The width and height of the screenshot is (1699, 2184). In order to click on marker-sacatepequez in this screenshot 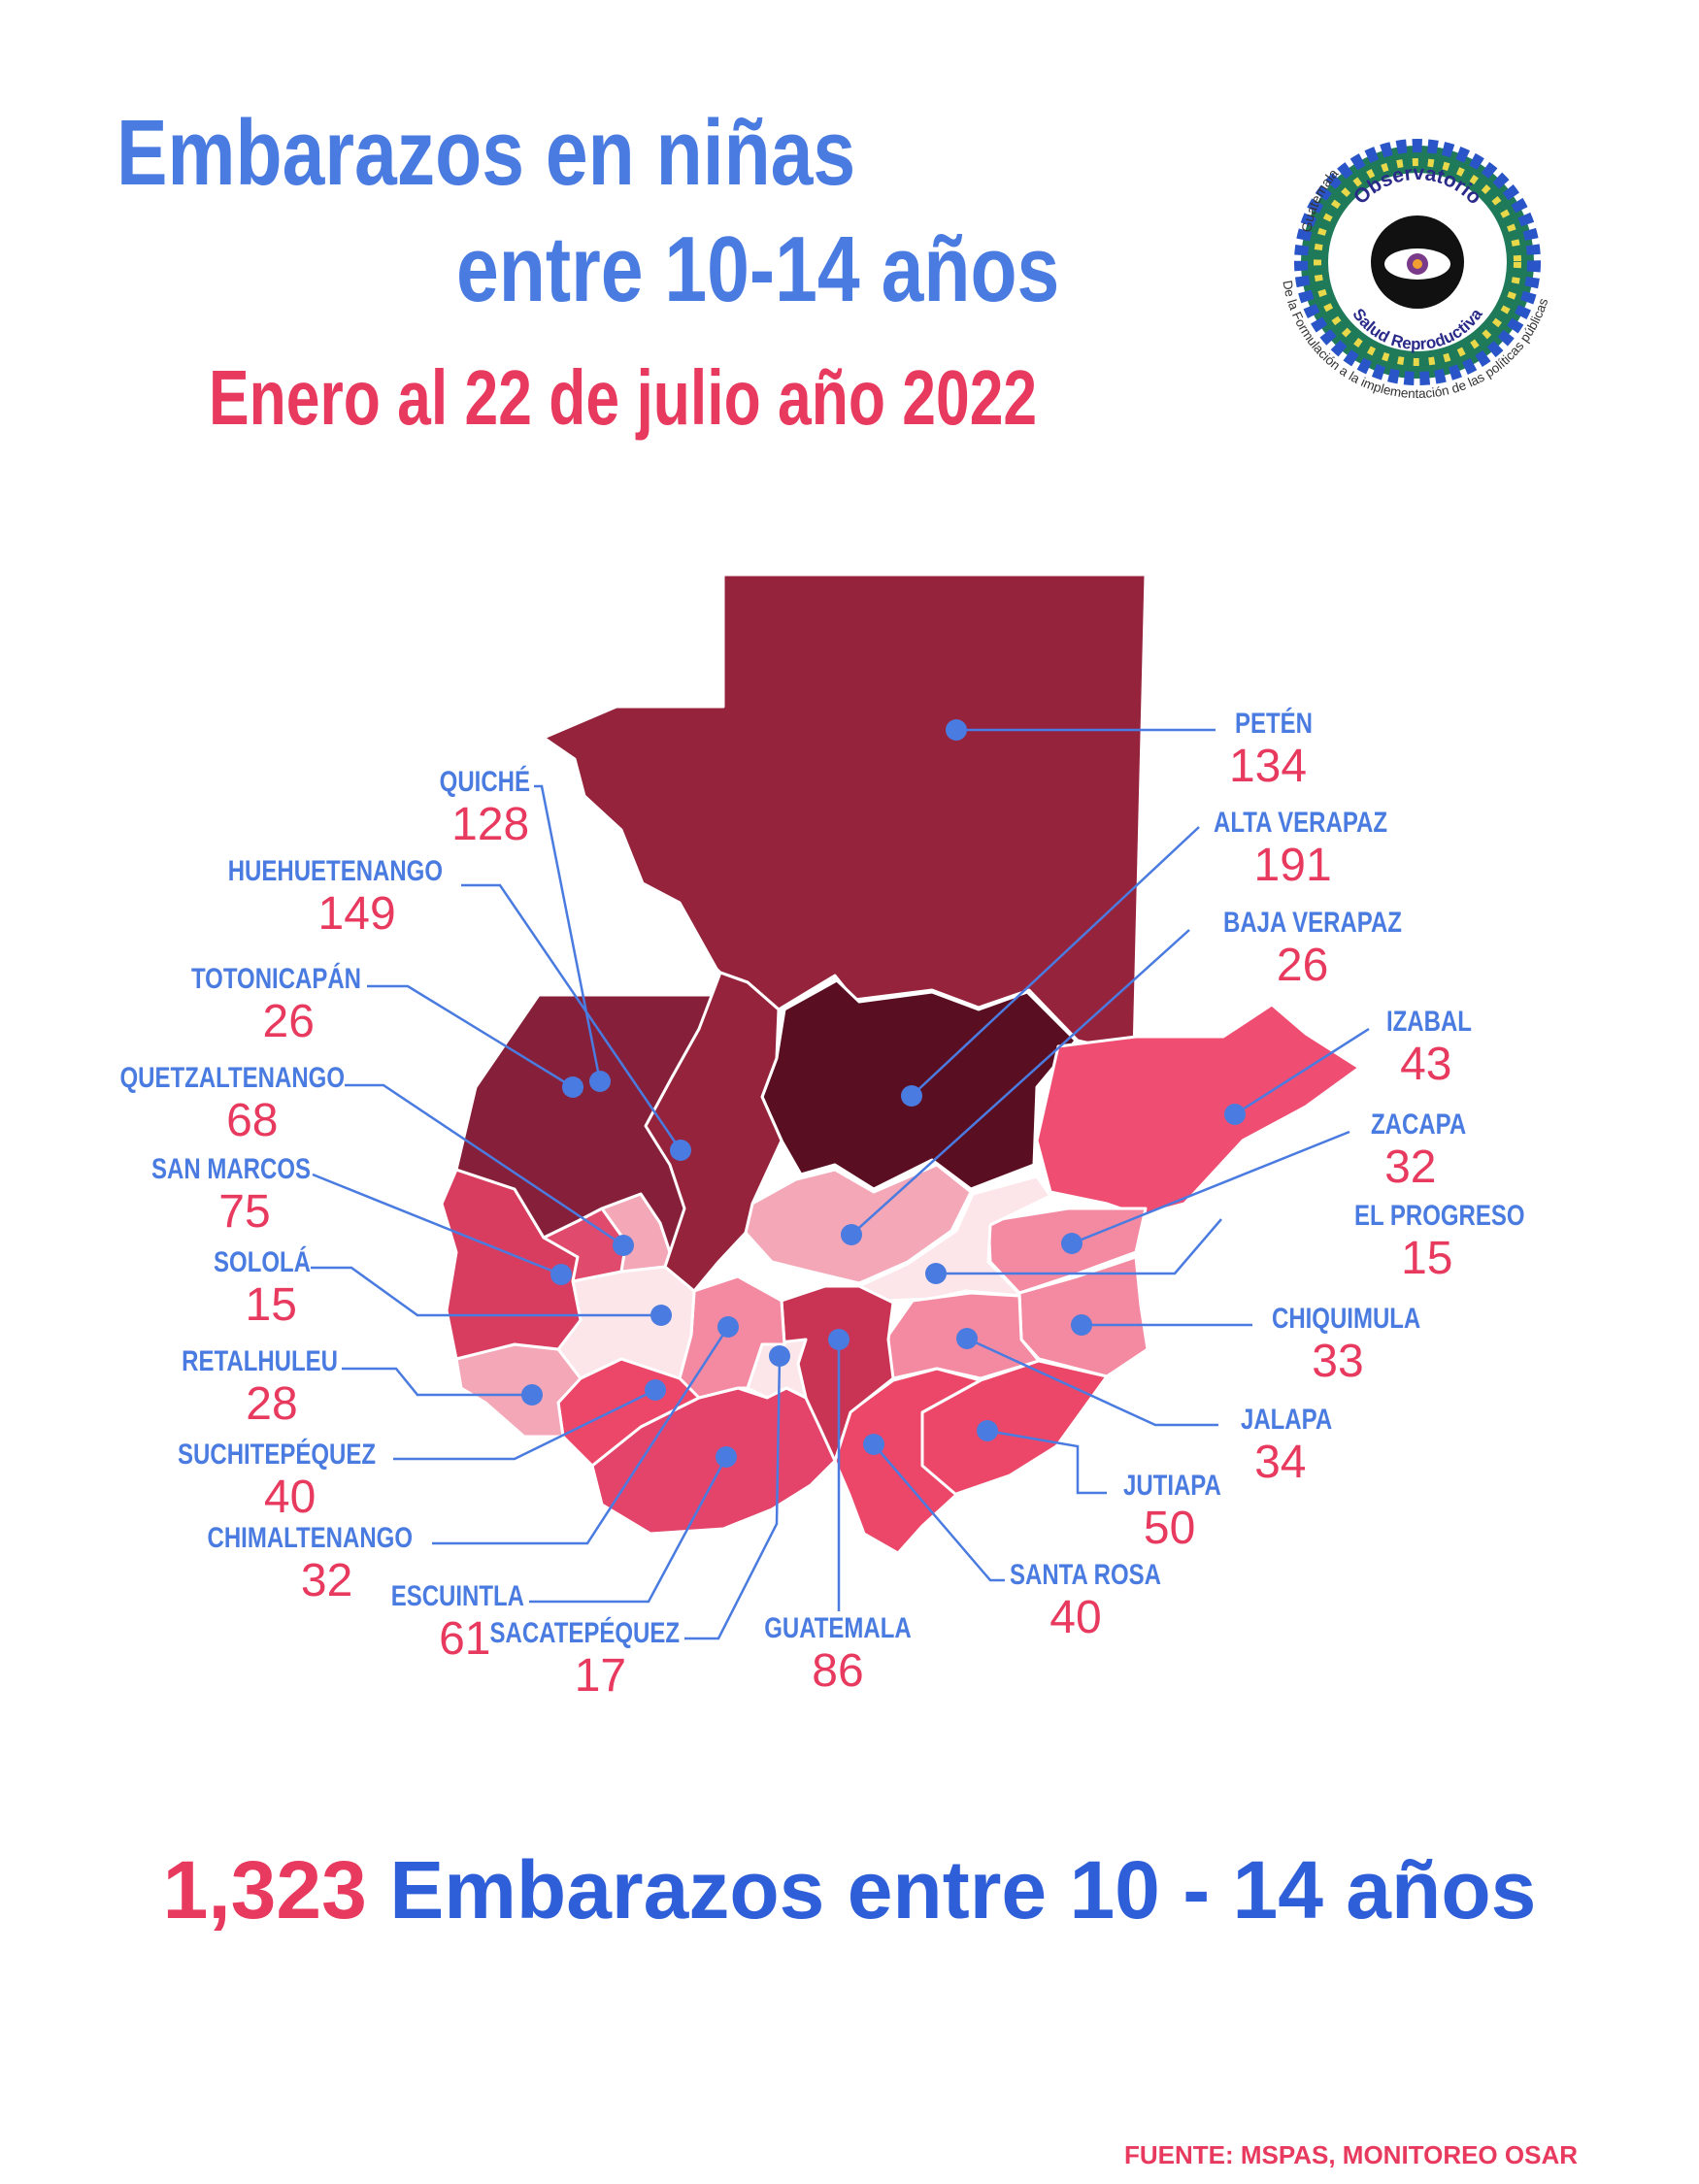, I will do `click(779, 1356)`.